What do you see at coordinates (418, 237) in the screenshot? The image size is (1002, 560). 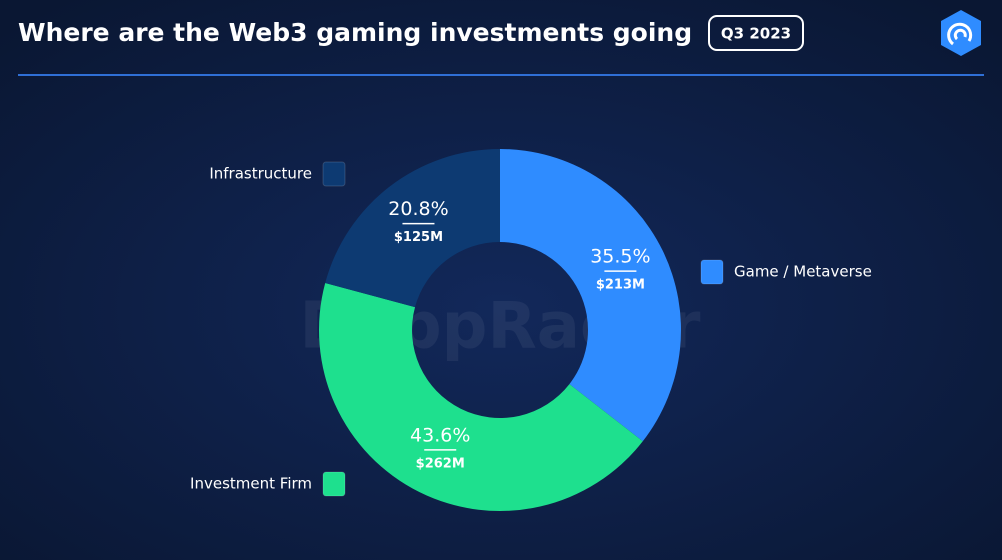 I see `amount-label: $125M` at bounding box center [418, 237].